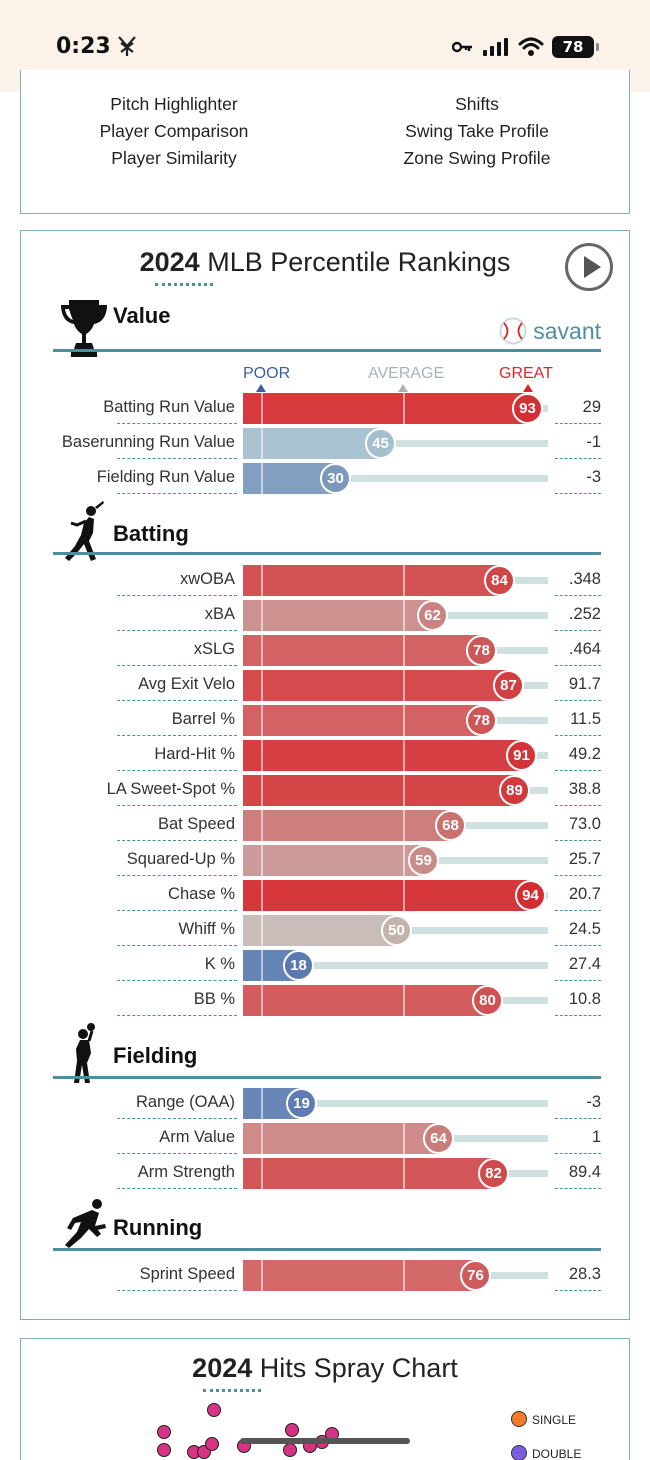  I want to click on scale-great-marker, so click(528, 388).